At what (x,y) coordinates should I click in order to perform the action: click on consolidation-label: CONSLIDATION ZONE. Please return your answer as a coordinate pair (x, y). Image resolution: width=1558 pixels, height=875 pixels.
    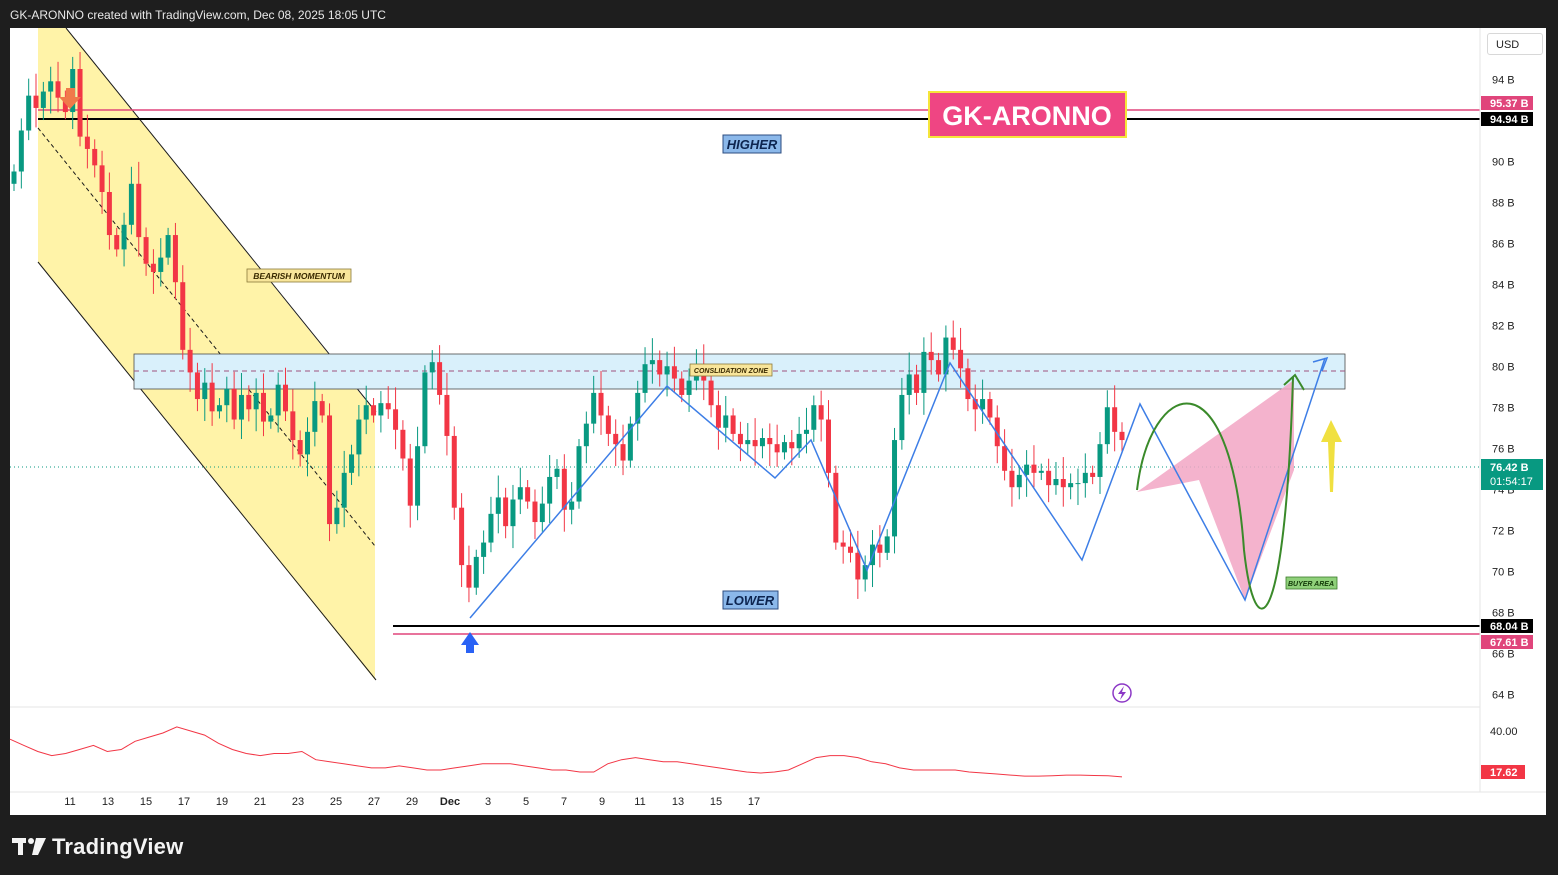
    Looking at the image, I should click on (731, 371).